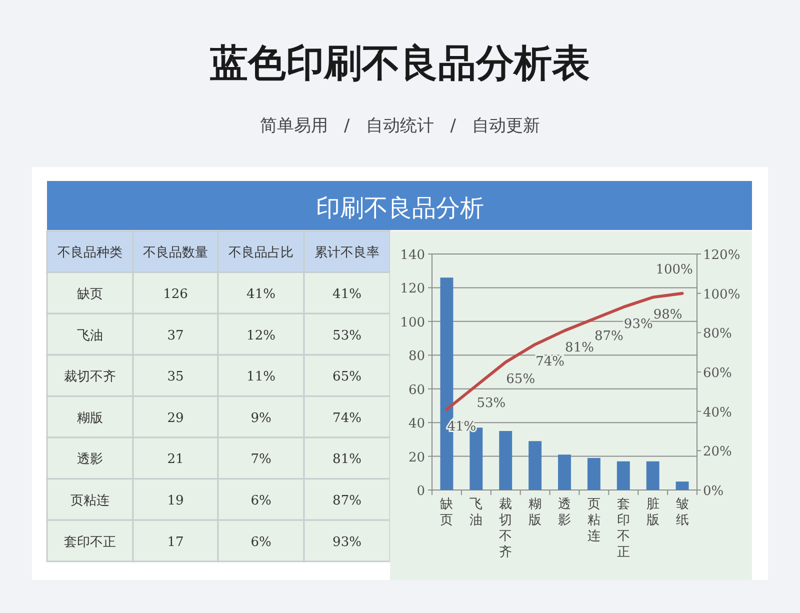 Image resolution: width=800 pixels, height=613 pixels. I want to click on x-tick-label: 飞油, so click(476, 512).